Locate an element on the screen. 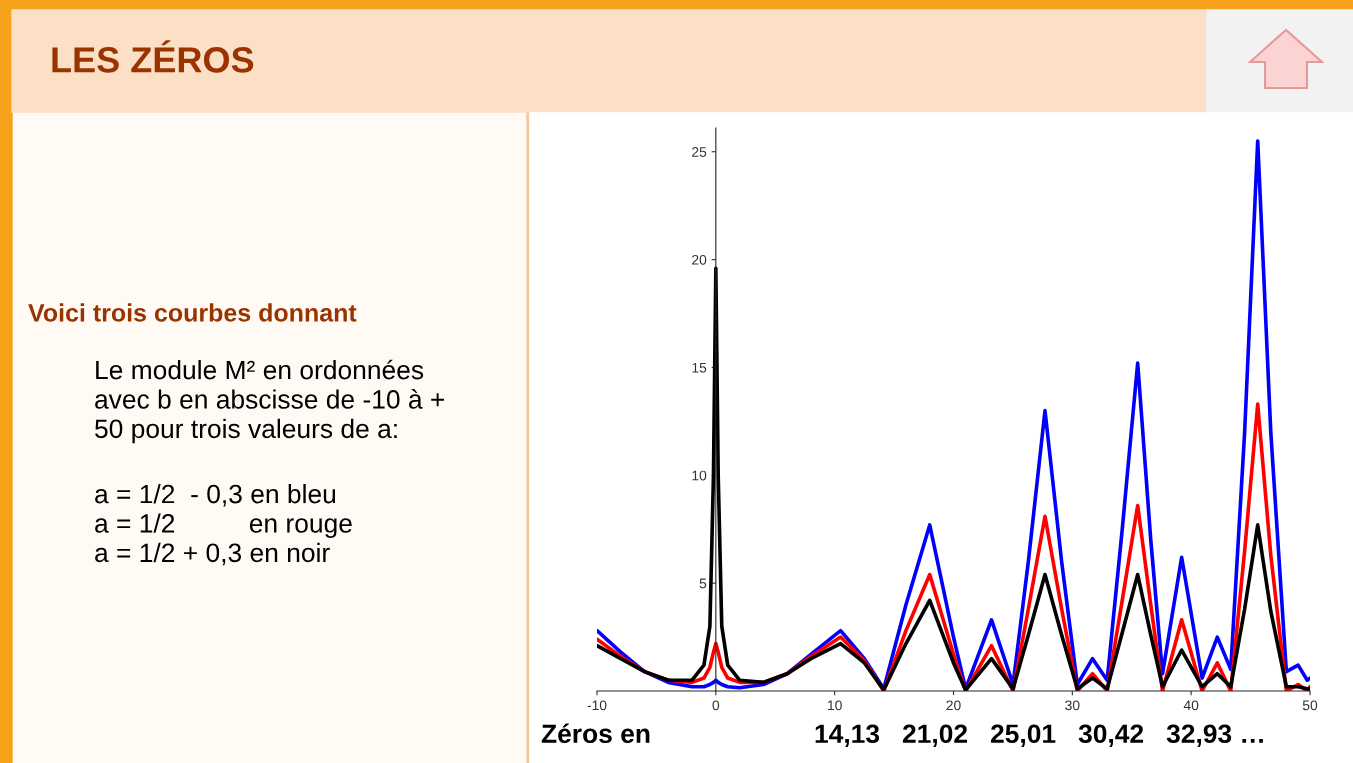  y-tick-label: 15 is located at coordinates (699, 367).